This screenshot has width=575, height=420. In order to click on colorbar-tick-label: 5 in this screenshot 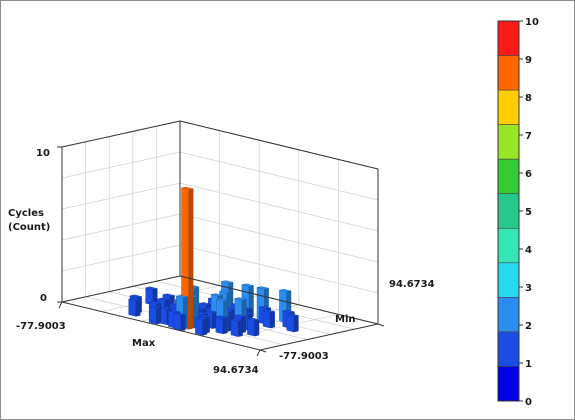, I will do `click(528, 212)`.